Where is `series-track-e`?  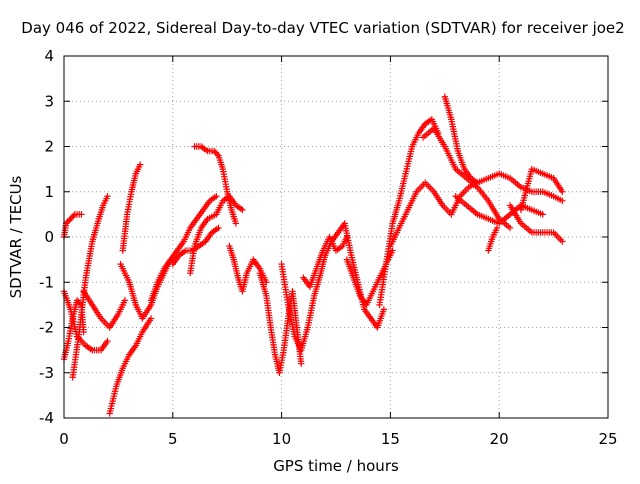 series-track-e is located at coordinates (104, 309).